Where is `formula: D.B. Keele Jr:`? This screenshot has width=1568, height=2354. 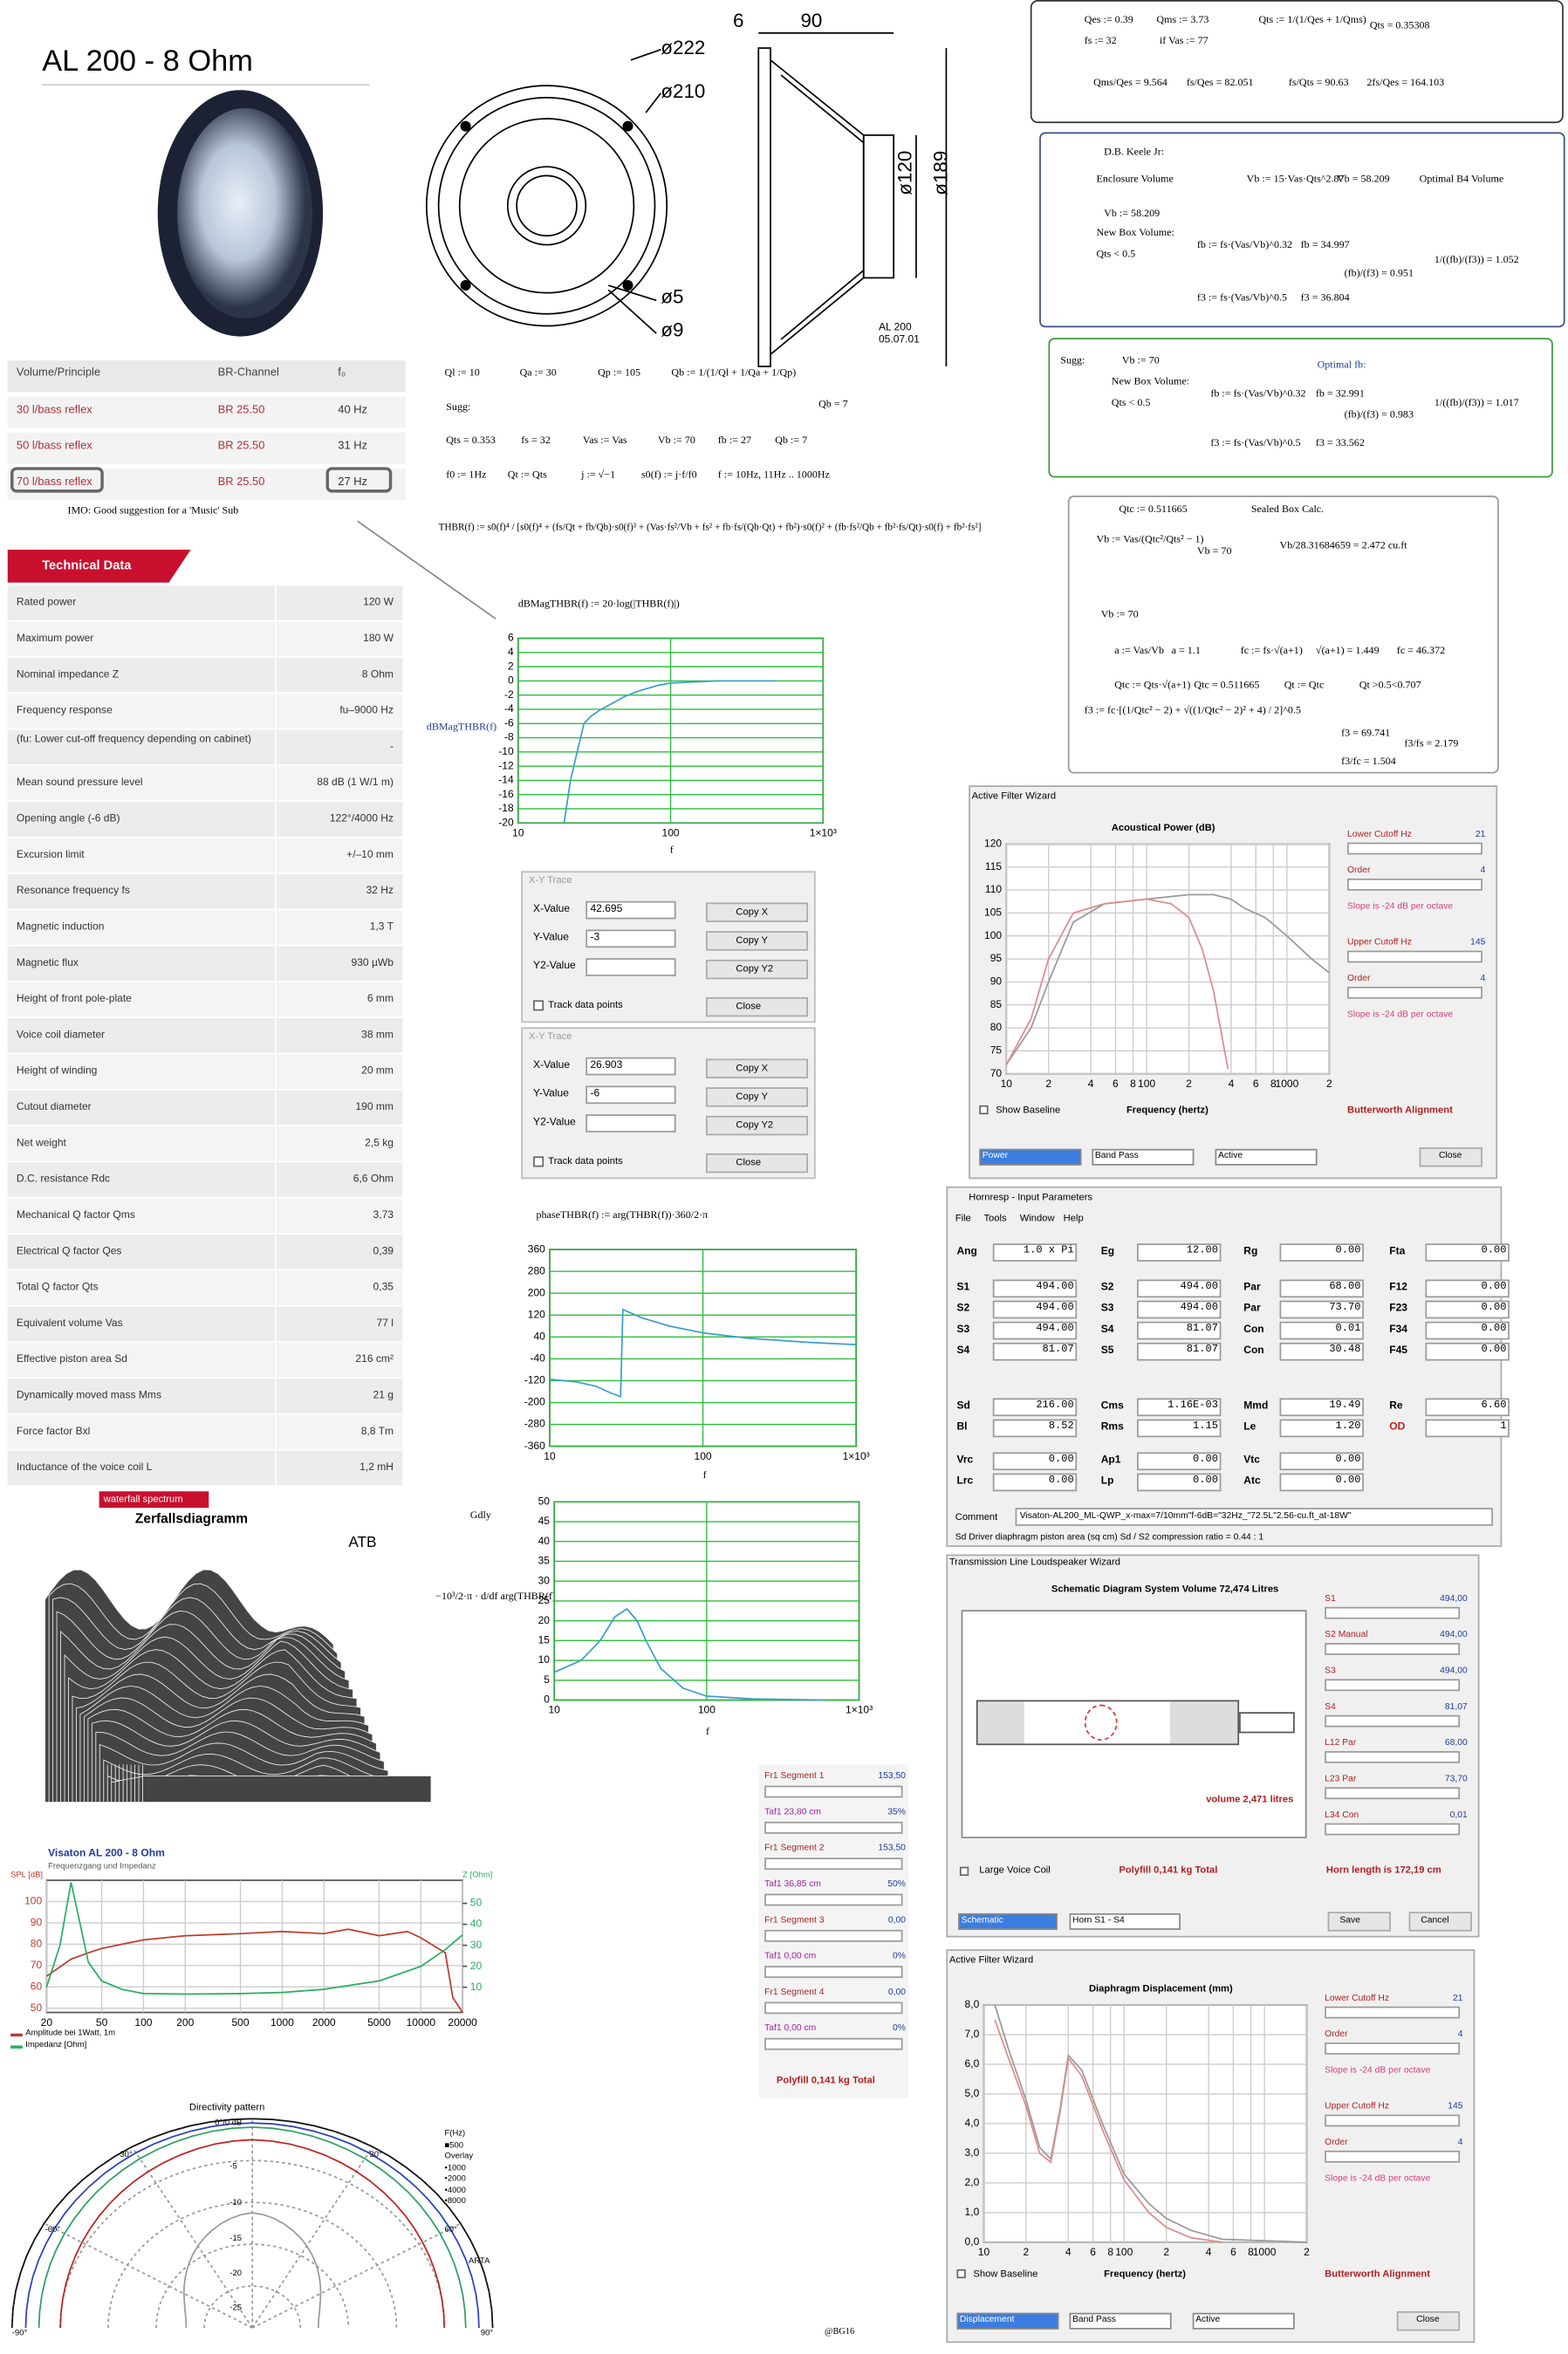
formula: D.B. Keele Jr: is located at coordinates (1134, 151).